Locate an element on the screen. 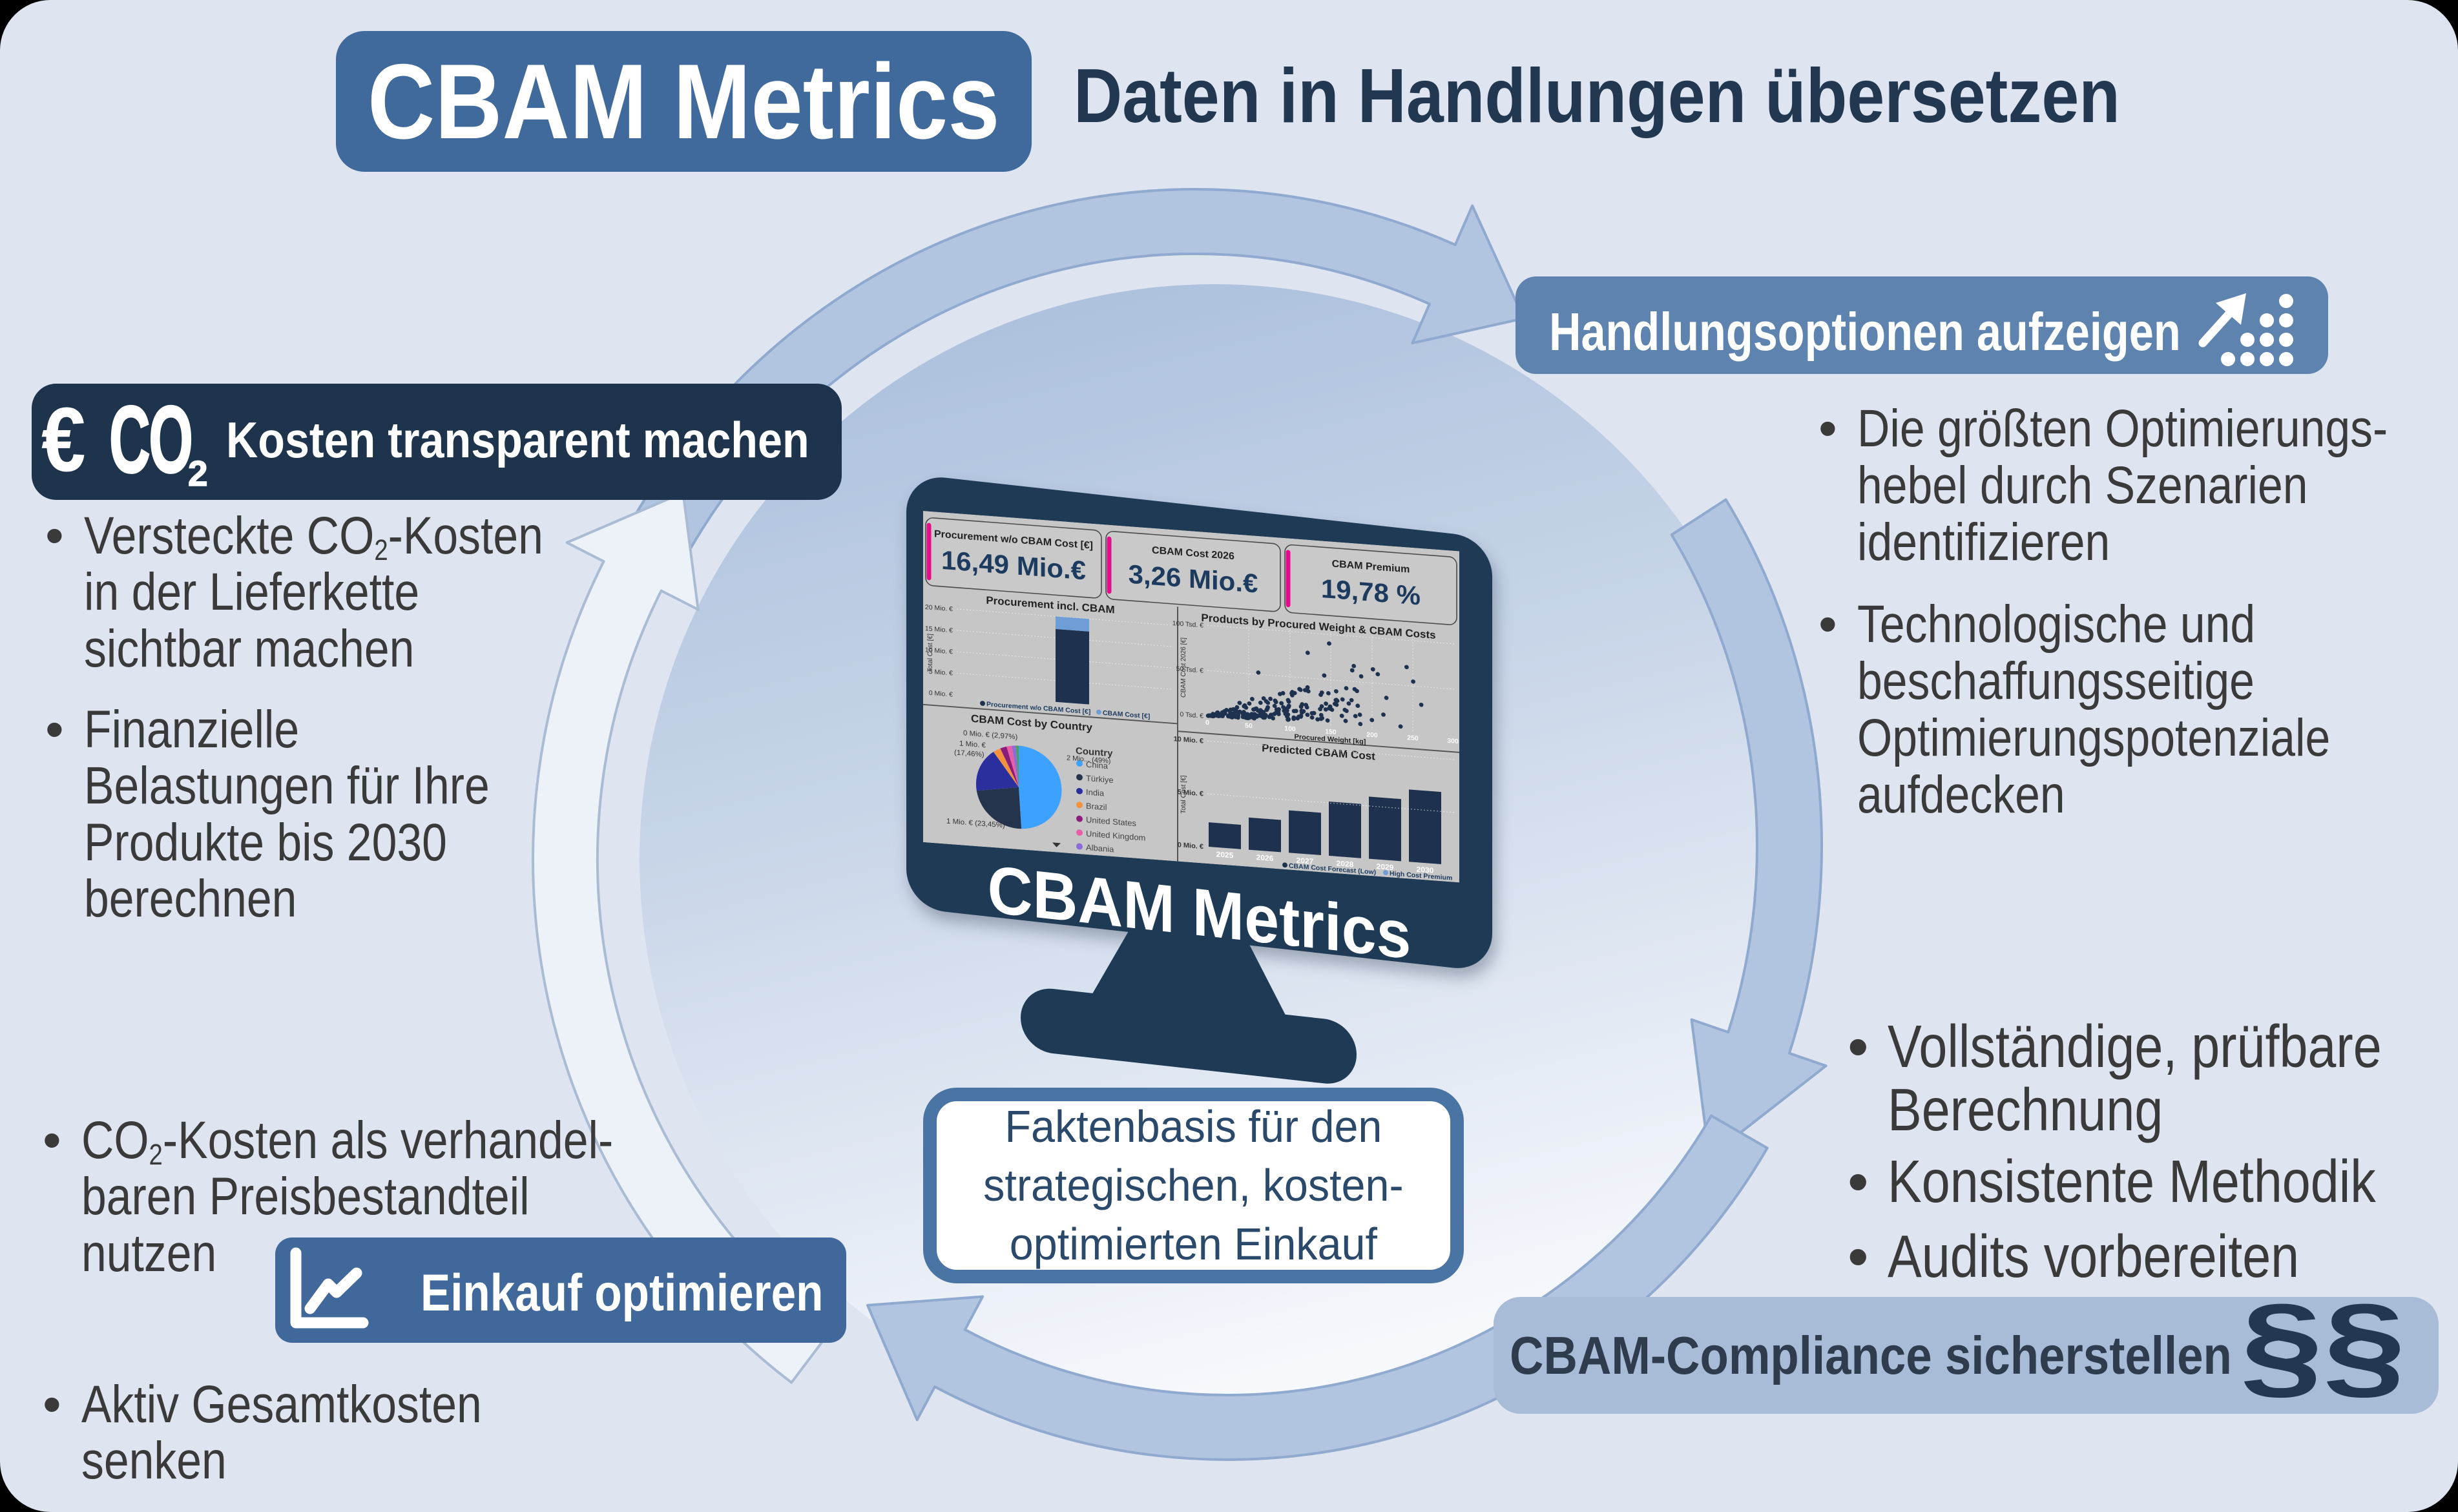 Image resolution: width=2458 pixels, height=1512 pixels. svg-text: (17,46%) is located at coordinates (969, 754).